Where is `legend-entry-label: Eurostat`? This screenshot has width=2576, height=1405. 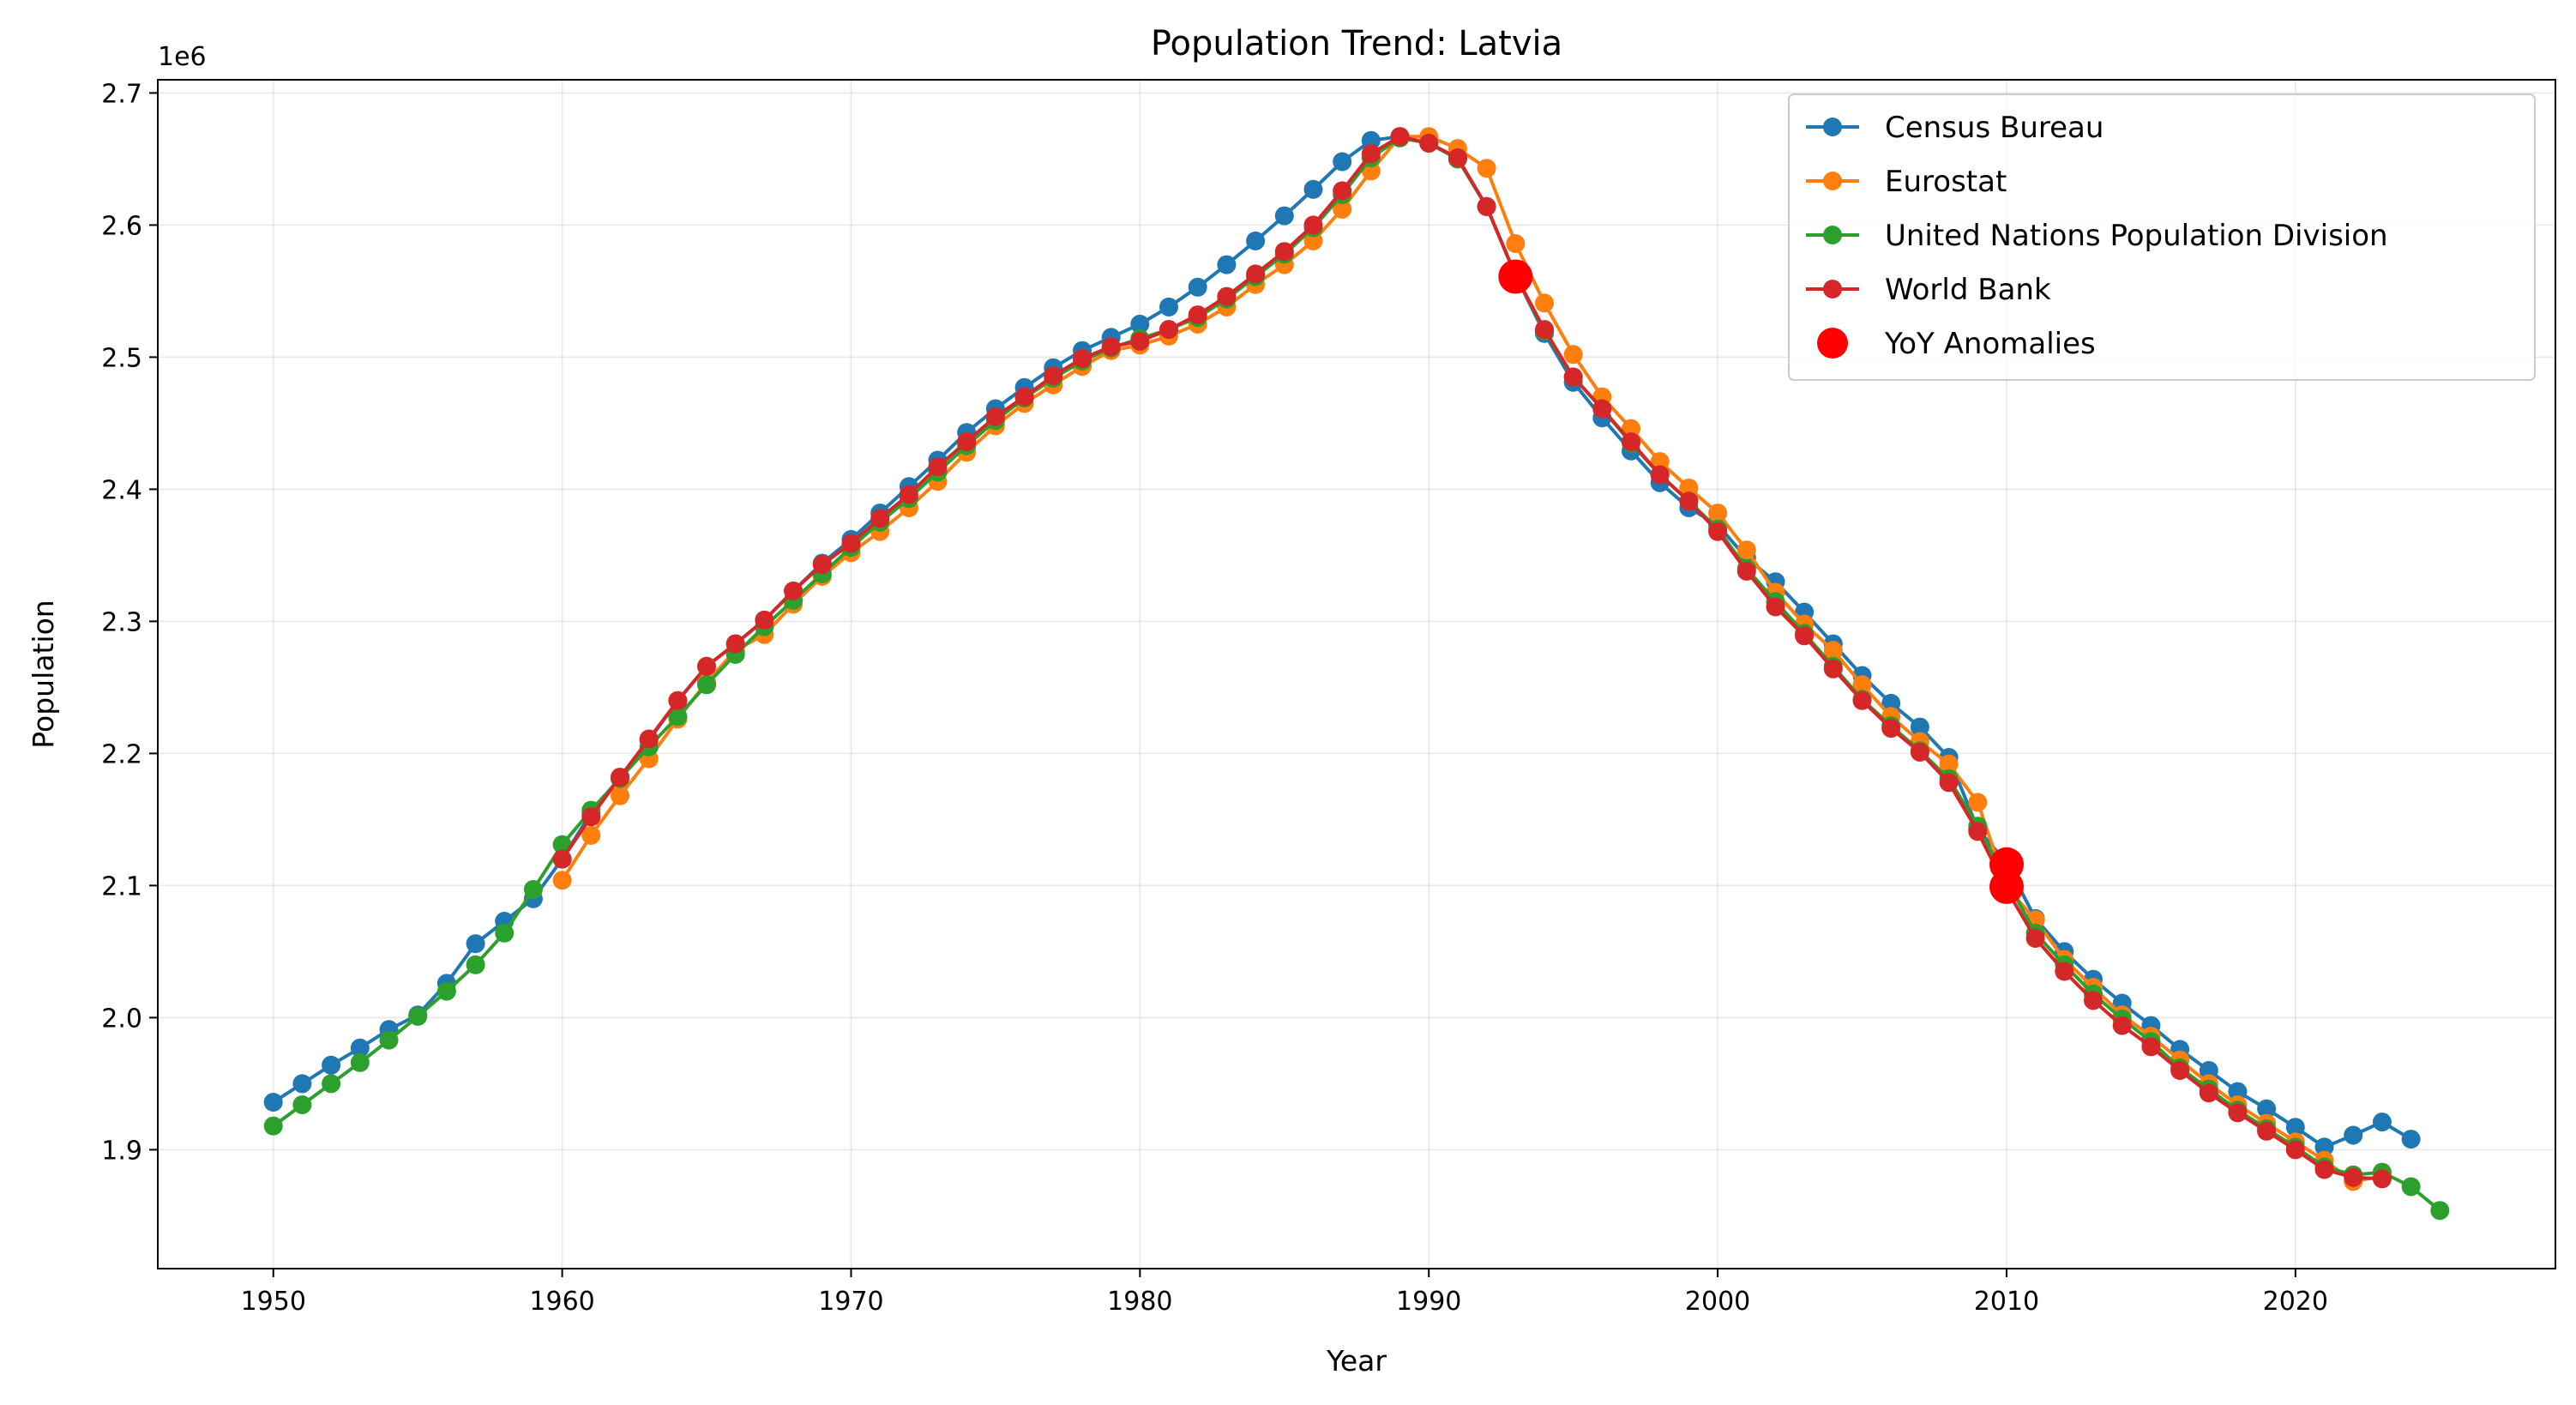 legend-entry-label: Eurostat is located at coordinates (1946, 182).